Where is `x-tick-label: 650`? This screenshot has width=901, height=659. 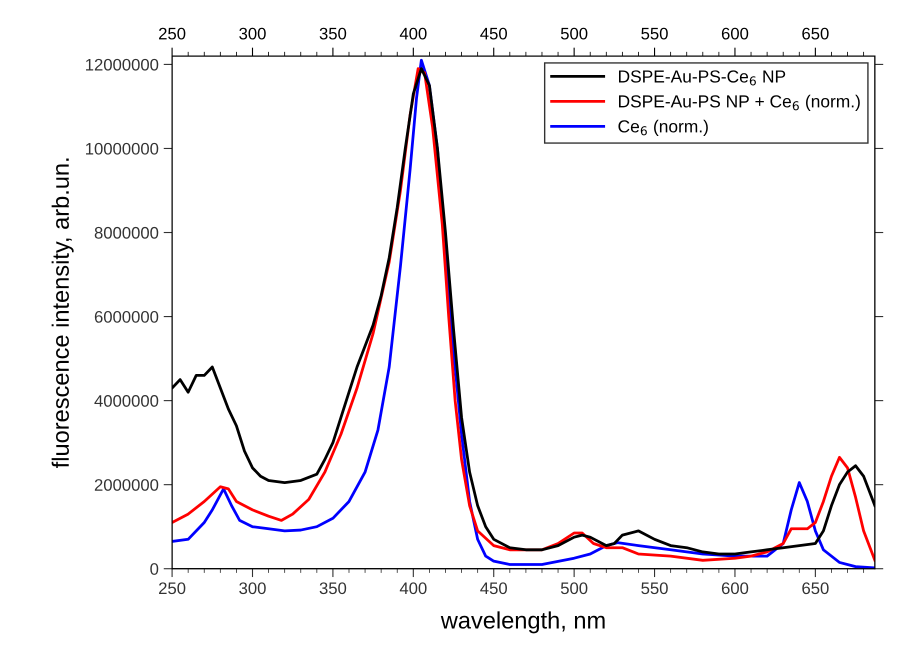 x-tick-label: 650 is located at coordinates (815, 588).